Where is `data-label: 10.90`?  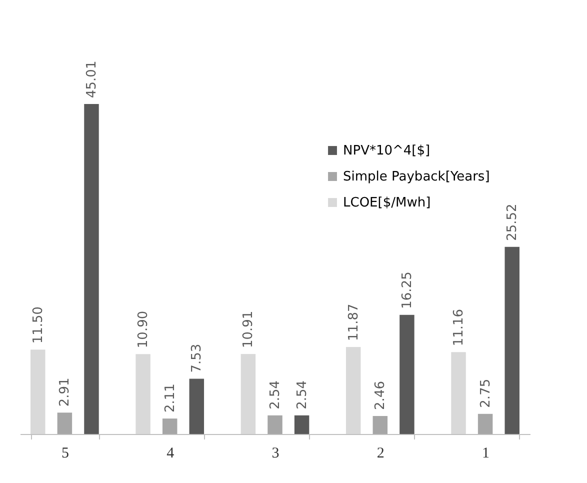 data-label: 10.90 is located at coordinates (144, 329).